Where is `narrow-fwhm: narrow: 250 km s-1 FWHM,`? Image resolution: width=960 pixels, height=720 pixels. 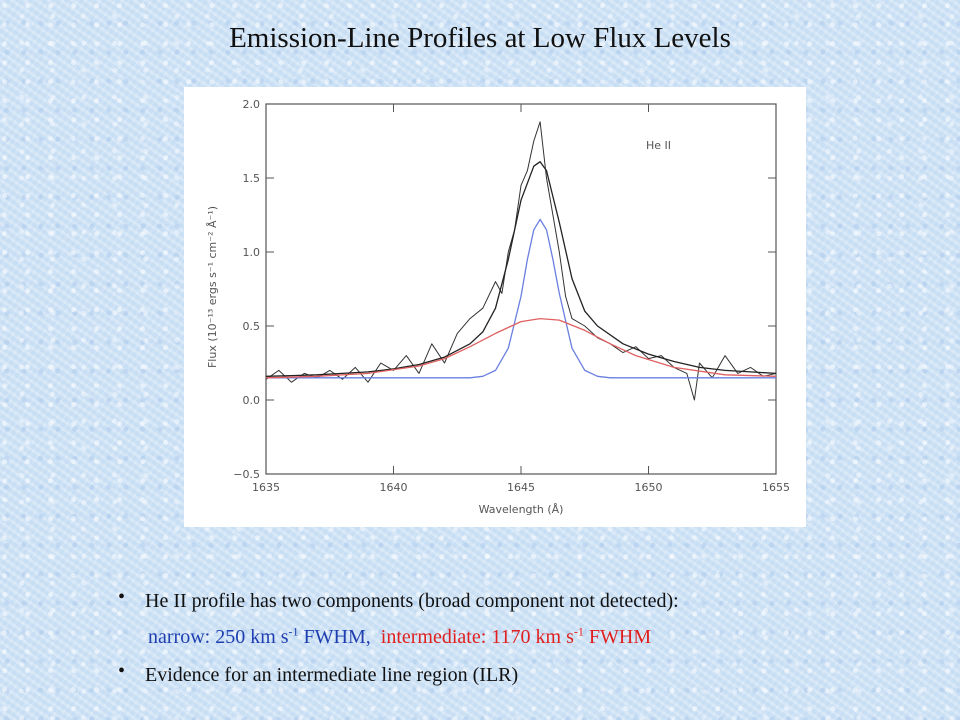 narrow-fwhm: narrow: 250 km s-1 FWHM, is located at coordinates (259, 636).